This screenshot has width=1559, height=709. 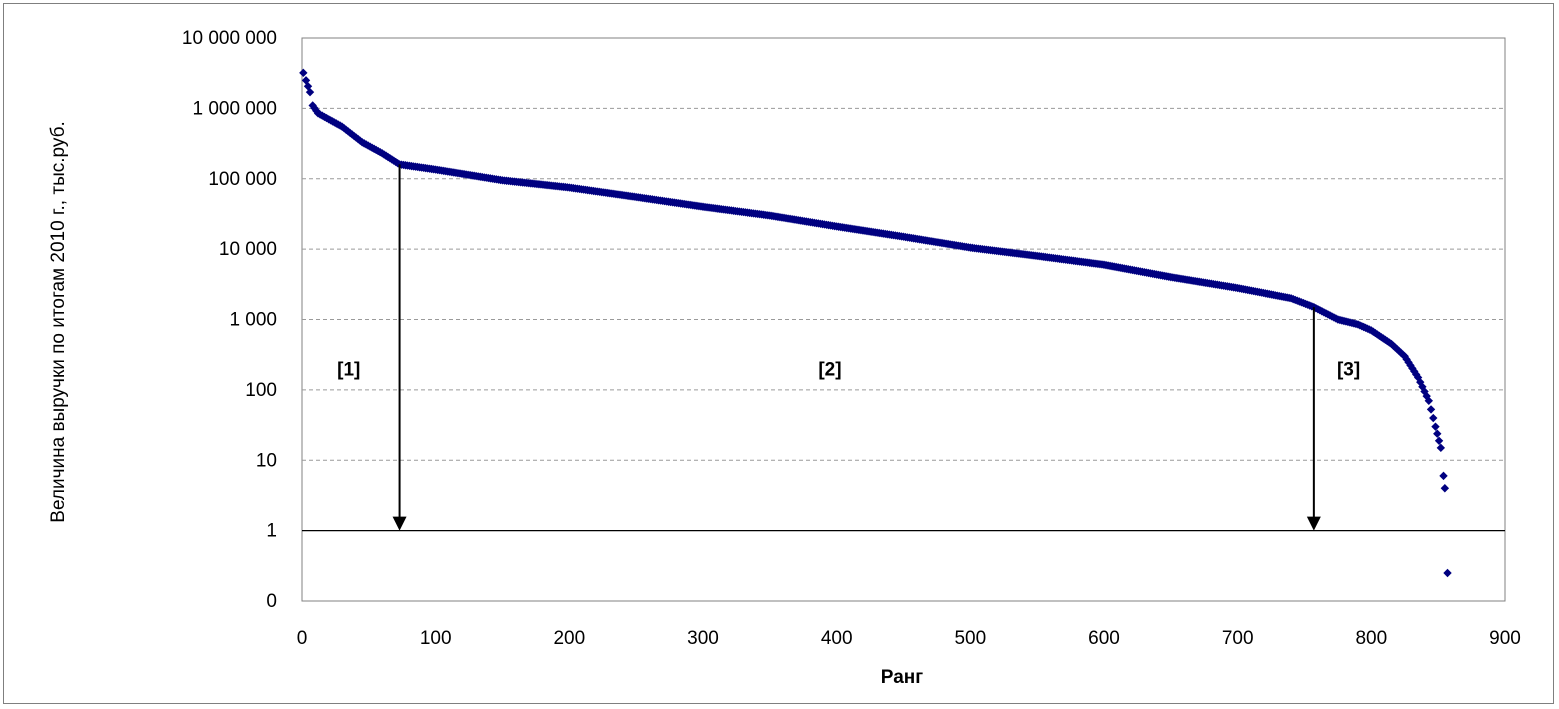 I want to click on x-tick-label: 500, so click(x=970, y=638).